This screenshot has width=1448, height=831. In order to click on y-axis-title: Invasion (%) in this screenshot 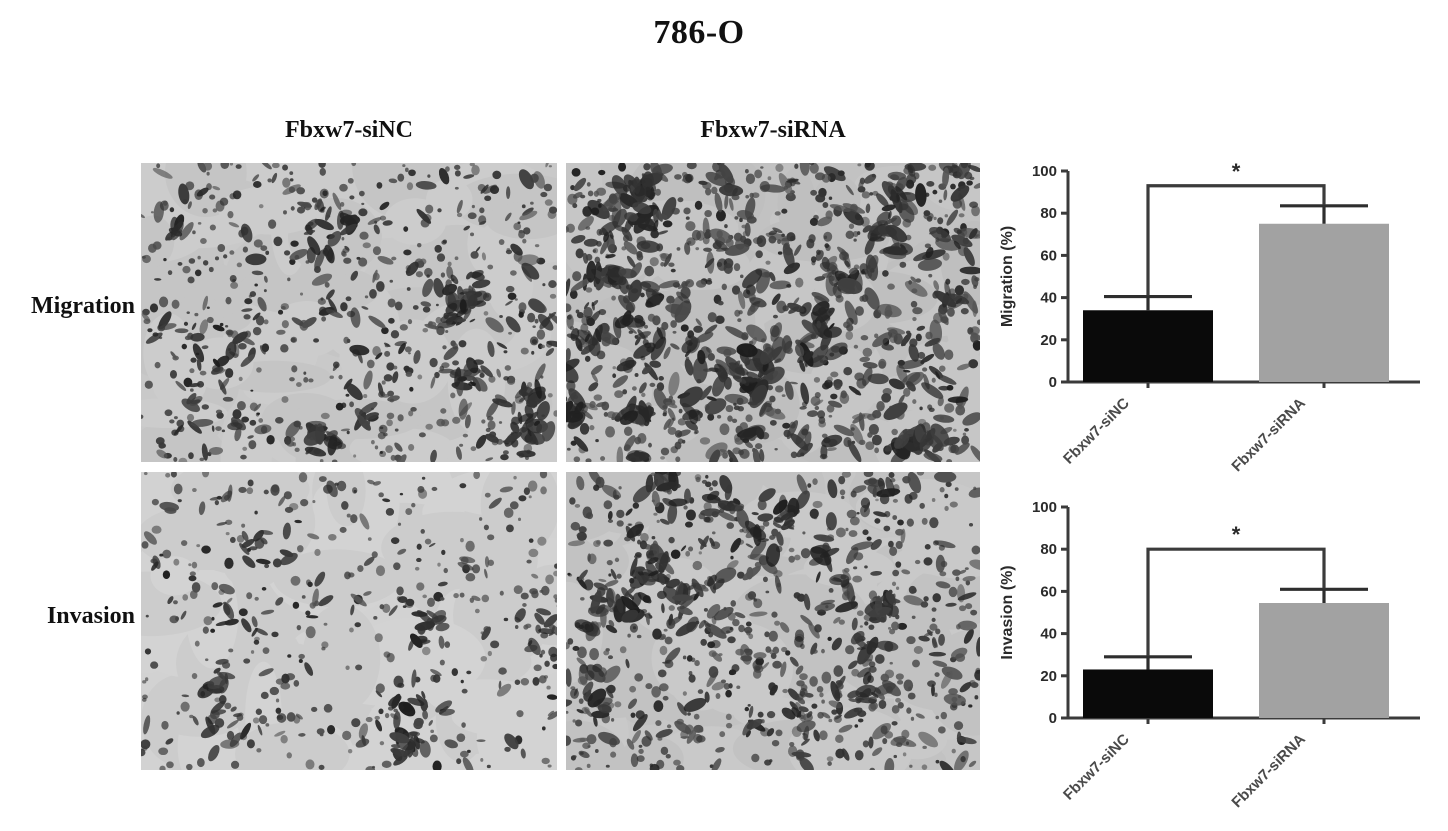, I will do `click(1007, 612)`.